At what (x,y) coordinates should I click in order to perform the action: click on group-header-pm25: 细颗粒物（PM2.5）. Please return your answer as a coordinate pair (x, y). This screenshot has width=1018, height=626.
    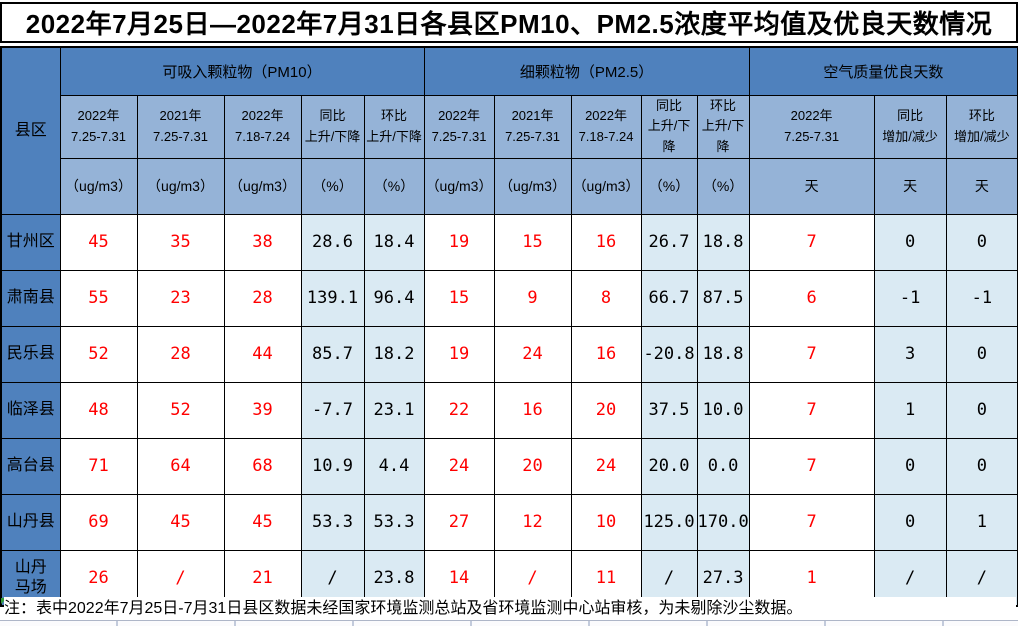
    Looking at the image, I should click on (586, 71).